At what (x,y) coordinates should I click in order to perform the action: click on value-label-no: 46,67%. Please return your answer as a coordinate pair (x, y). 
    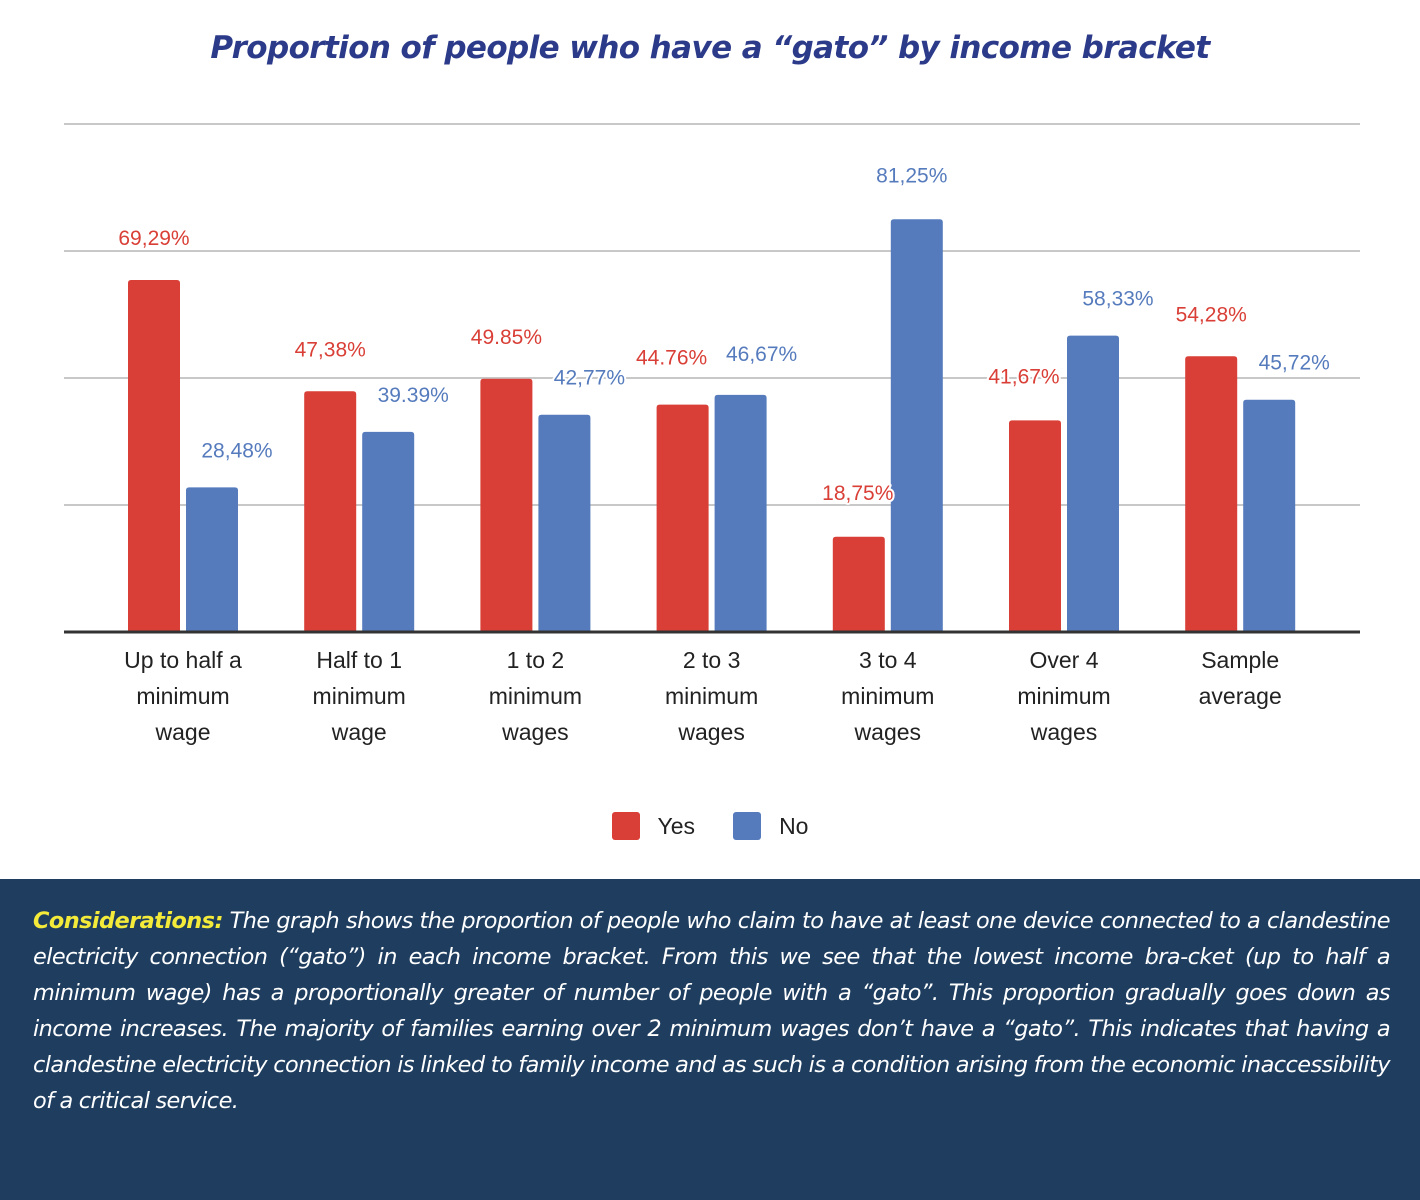
    Looking at the image, I should click on (761, 354).